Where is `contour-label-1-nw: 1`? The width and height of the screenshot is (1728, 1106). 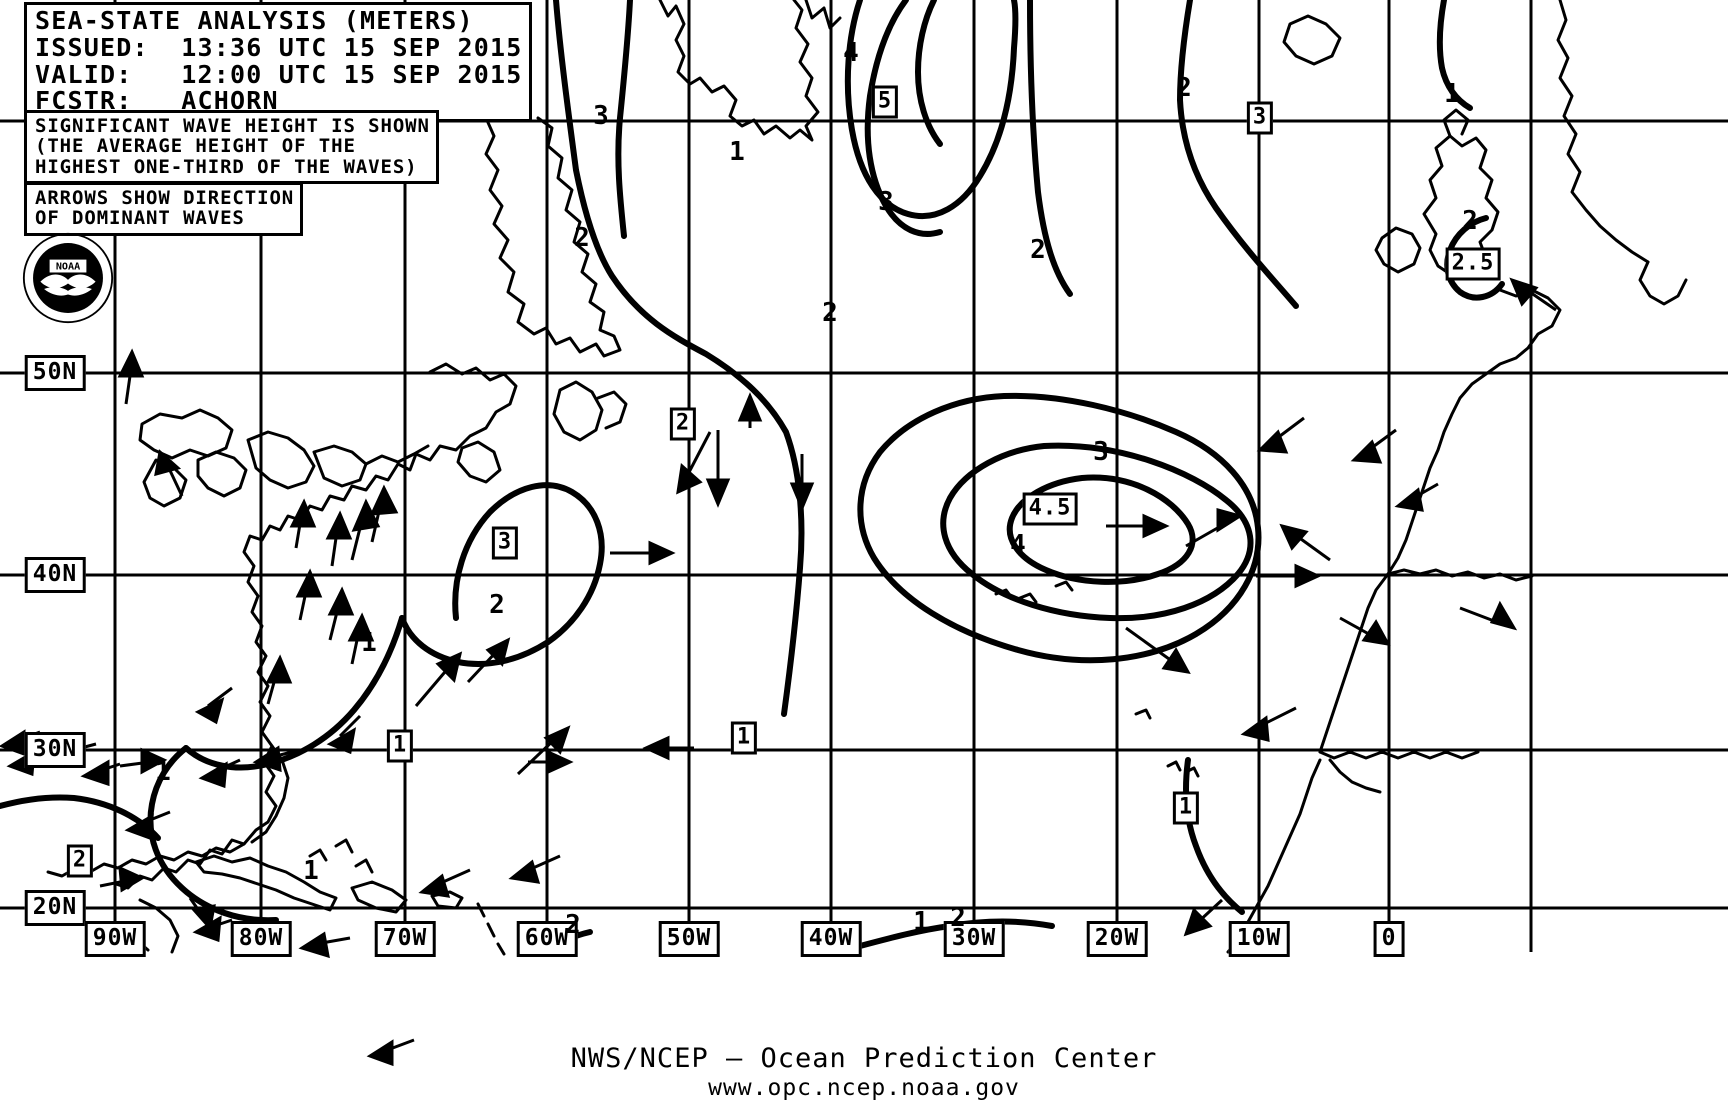 contour-label-1-nw: 1 is located at coordinates (737, 152).